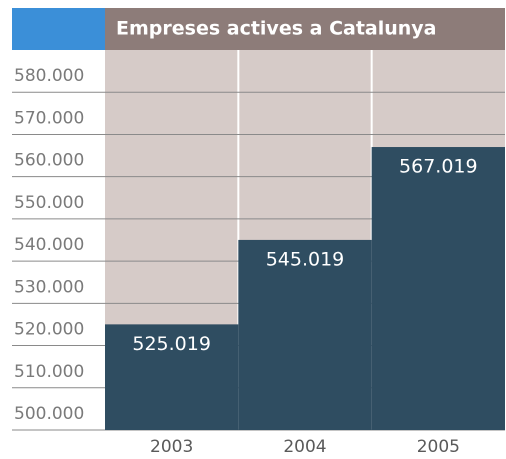 This screenshot has width=506, height=459. Describe the element at coordinates (171, 447) in the screenshot. I see `x-tick-label: 2003` at that location.